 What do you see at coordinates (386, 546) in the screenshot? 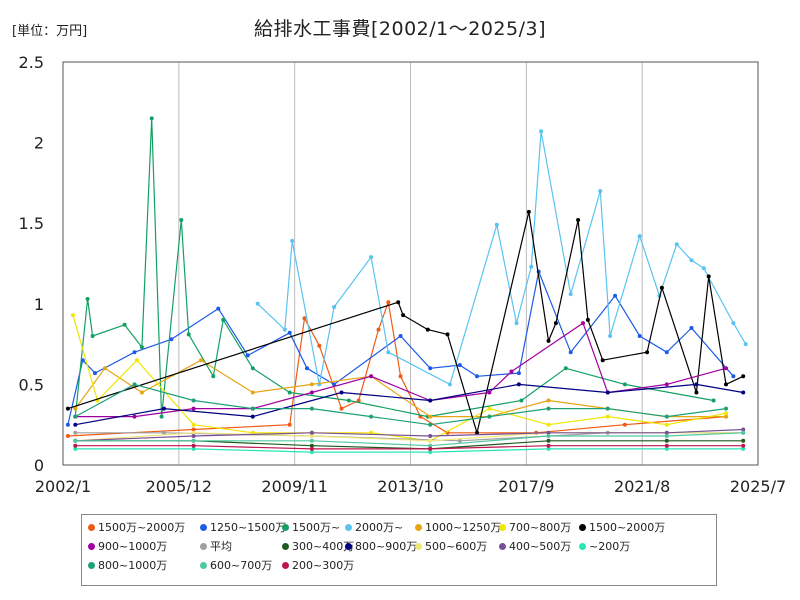
I see `legend-label: 800~900万` at bounding box center [386, 546].